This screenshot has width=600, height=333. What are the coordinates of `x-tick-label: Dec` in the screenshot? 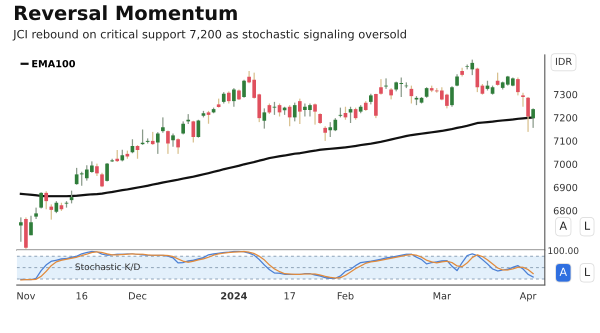 It's located at (137, 296).